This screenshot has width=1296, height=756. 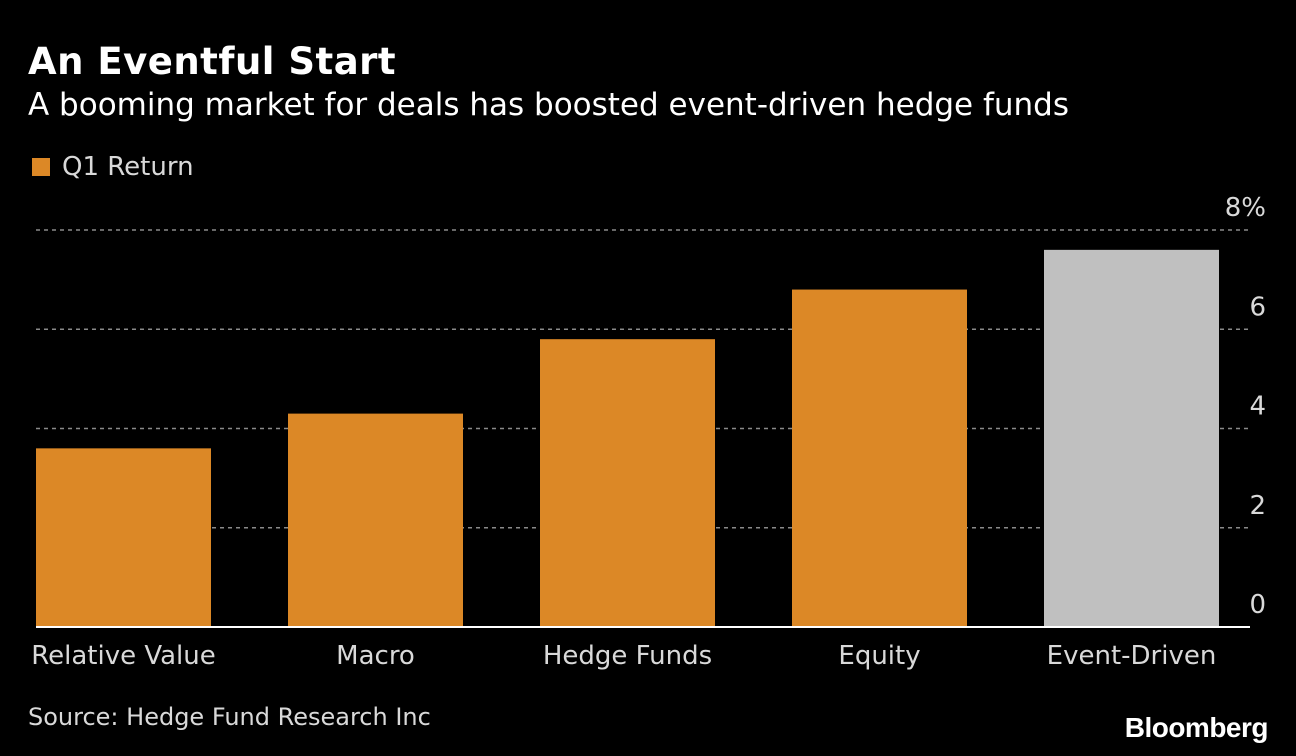 I want to click on bar-relative-value, so click(x=123, y=537).